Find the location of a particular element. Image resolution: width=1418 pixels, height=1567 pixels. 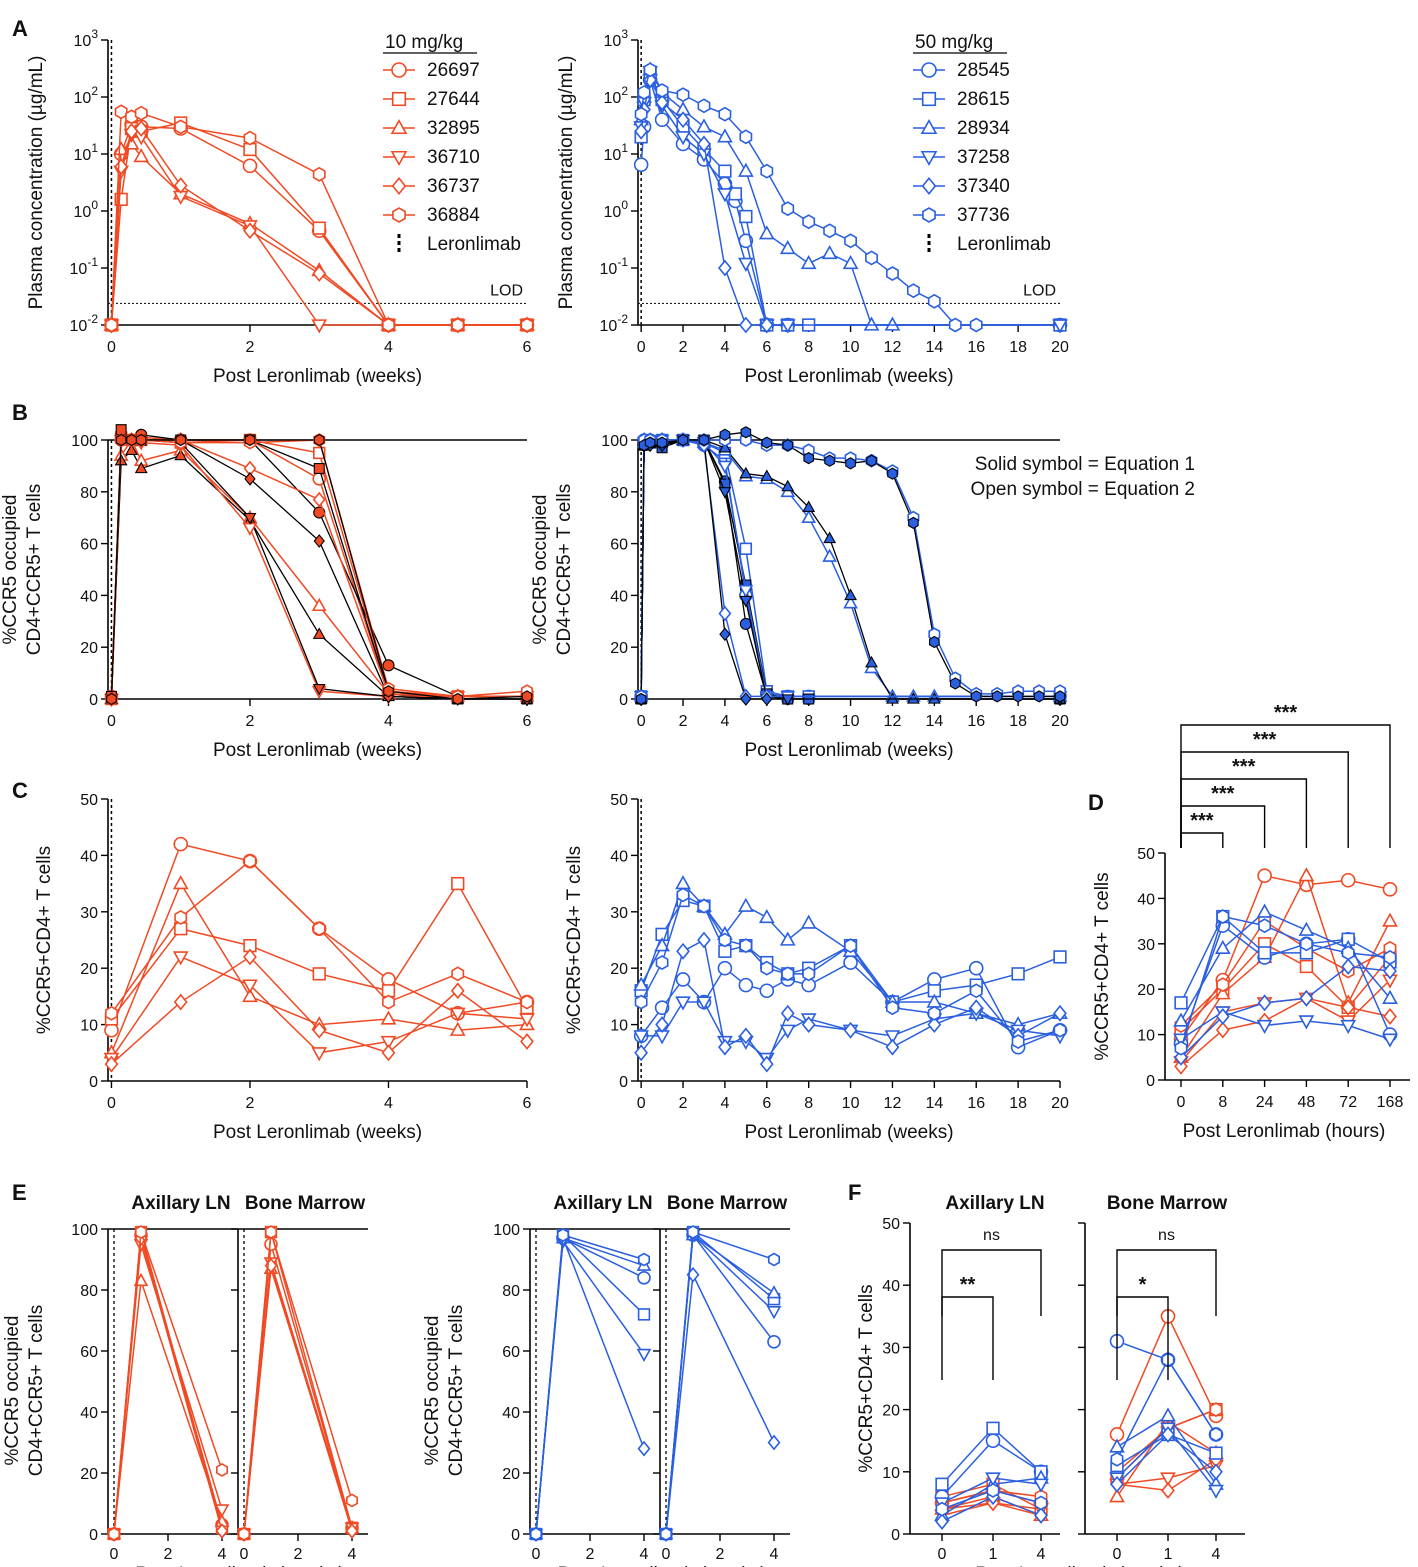

C2-x-tick-label: 10 is located at coordinates (851, 1103).